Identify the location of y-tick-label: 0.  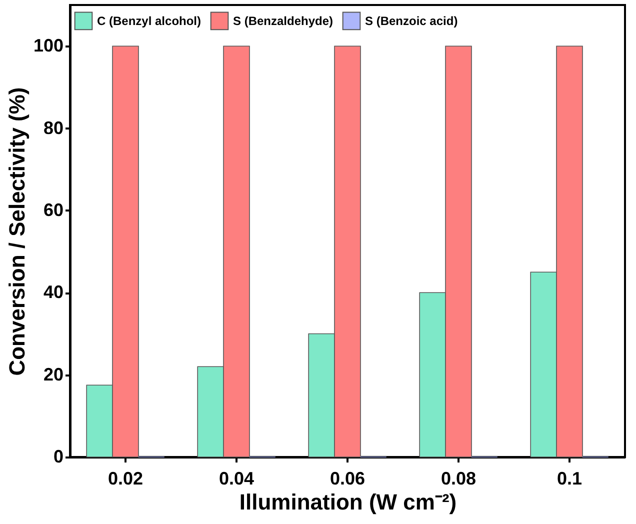
(58, 456).